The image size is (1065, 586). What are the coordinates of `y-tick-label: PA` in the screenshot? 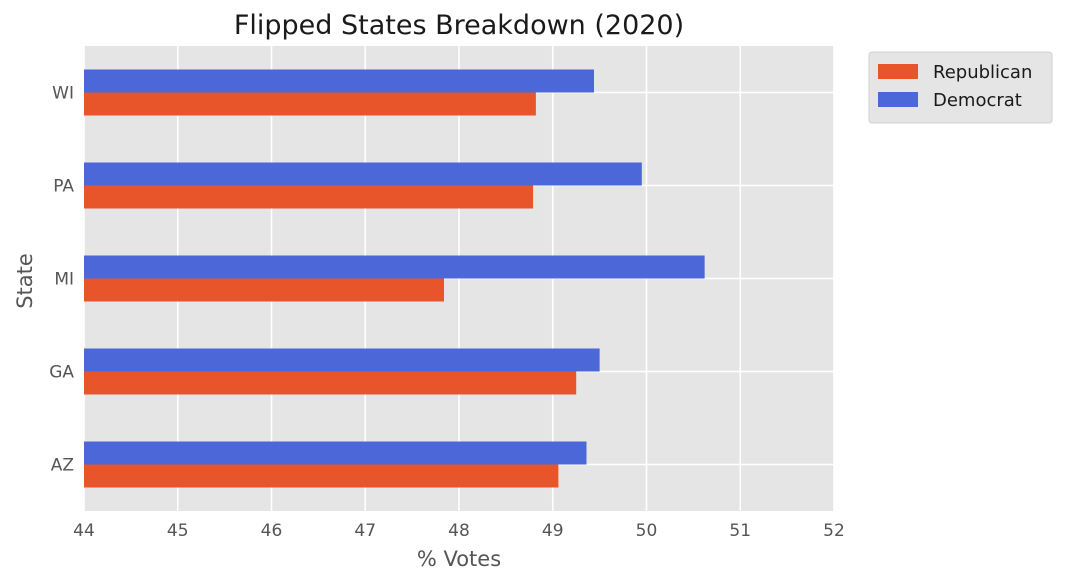 It's located at (63, 187).